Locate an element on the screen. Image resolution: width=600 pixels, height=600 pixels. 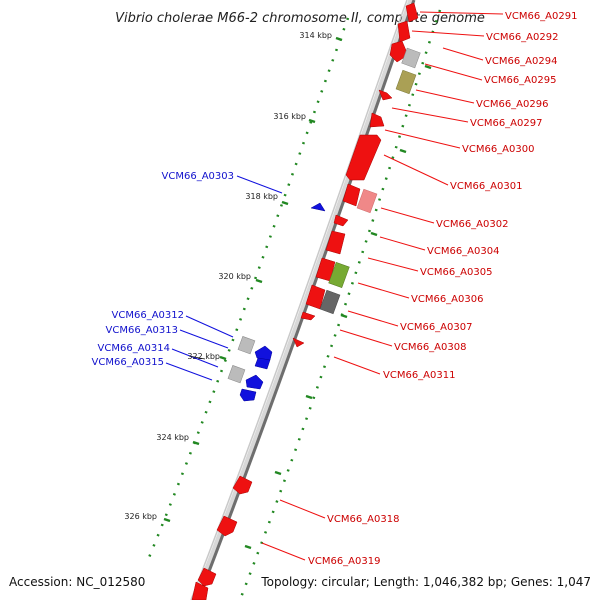
tick-label-320: 320 kbp is located at coordinates (234, 276).